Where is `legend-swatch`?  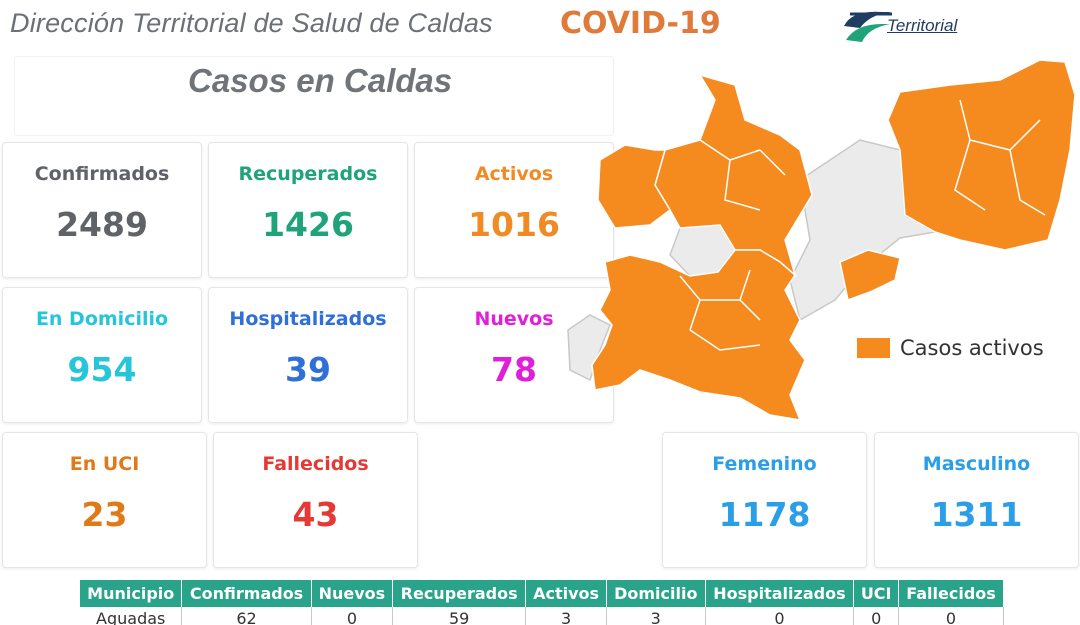 legend-swatch is located at coordinates (873, 348).